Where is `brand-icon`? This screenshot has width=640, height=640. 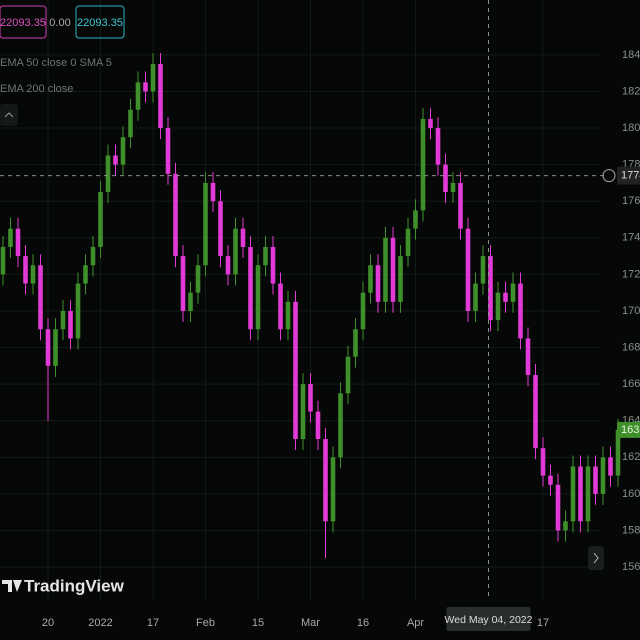 brand-icon is located at coordinates (12, 586).